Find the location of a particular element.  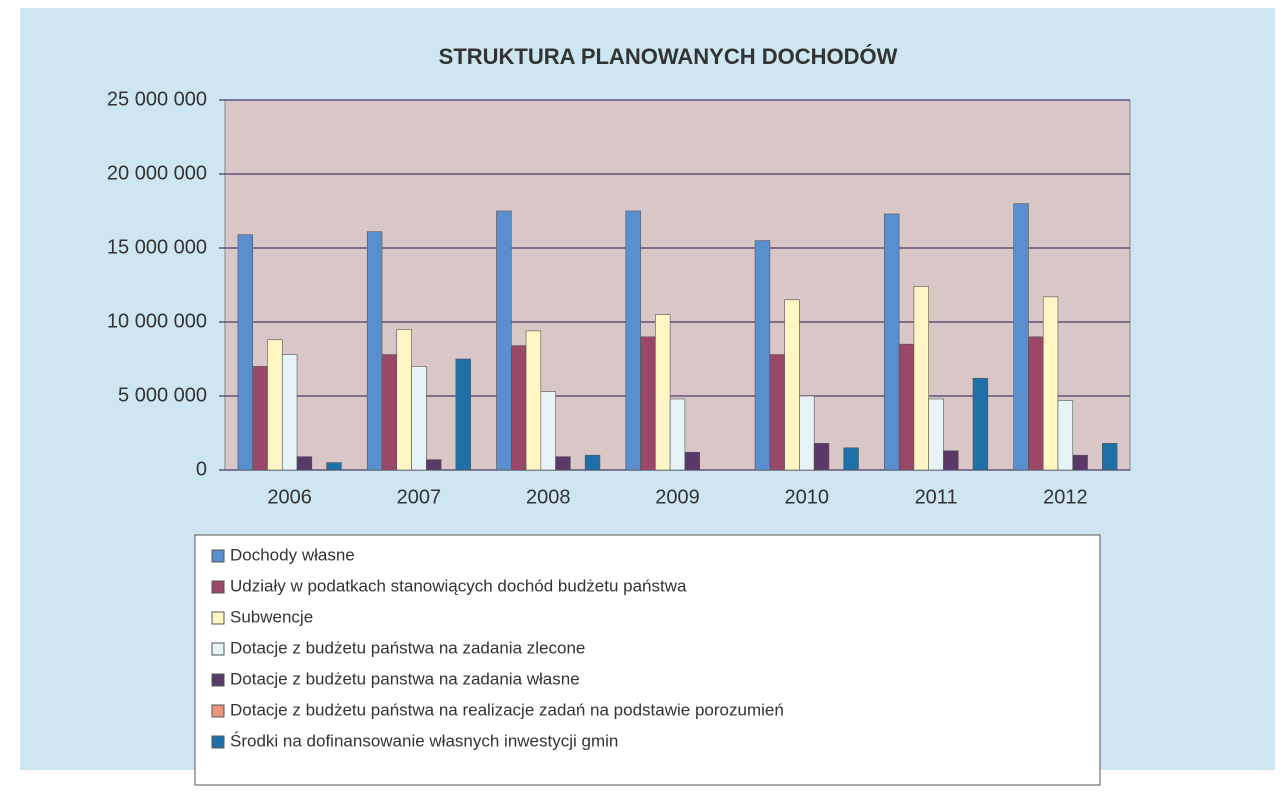

legend-label: Dochody własne is located at coordinates (292, 554).